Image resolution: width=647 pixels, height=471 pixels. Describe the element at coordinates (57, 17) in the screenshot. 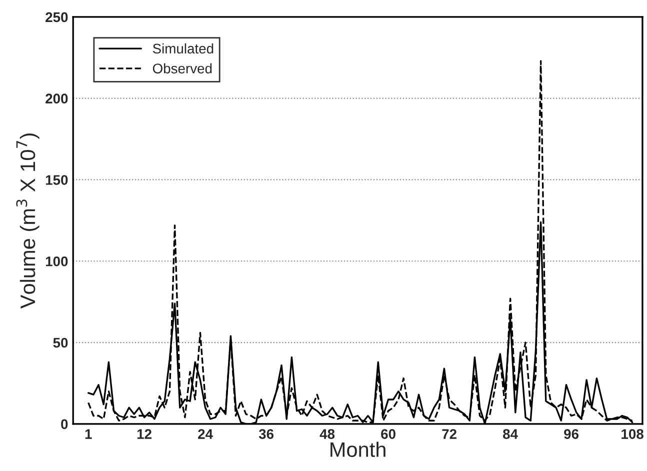

I see `y-tick-label: 250` at that location.